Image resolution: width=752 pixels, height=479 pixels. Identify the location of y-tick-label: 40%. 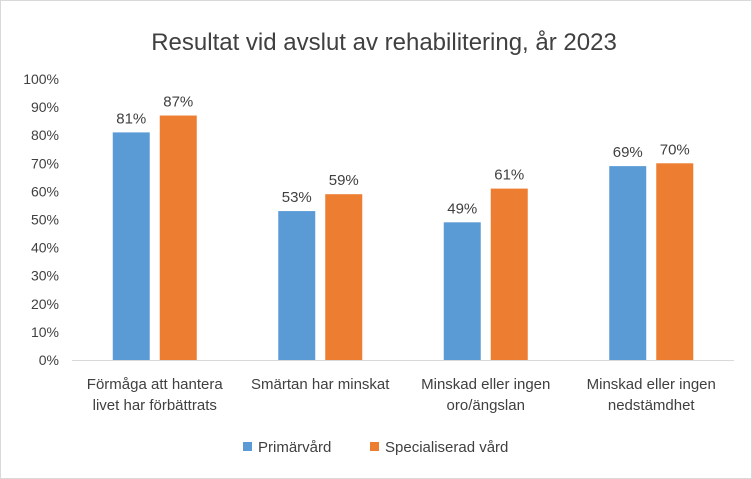
(45, 248).